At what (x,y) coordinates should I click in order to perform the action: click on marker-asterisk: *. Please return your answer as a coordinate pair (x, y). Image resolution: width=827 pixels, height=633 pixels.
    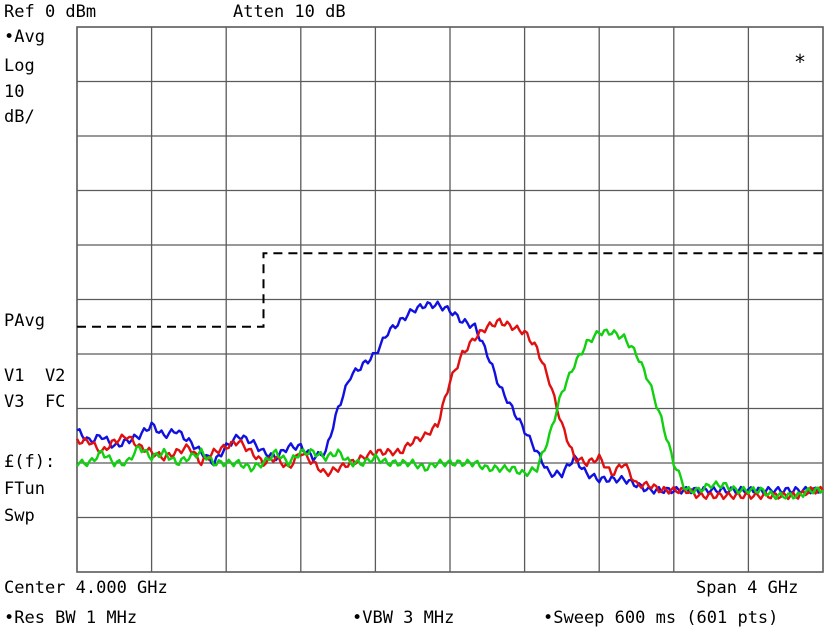
    Looking at the image, I should click on (800, 62).